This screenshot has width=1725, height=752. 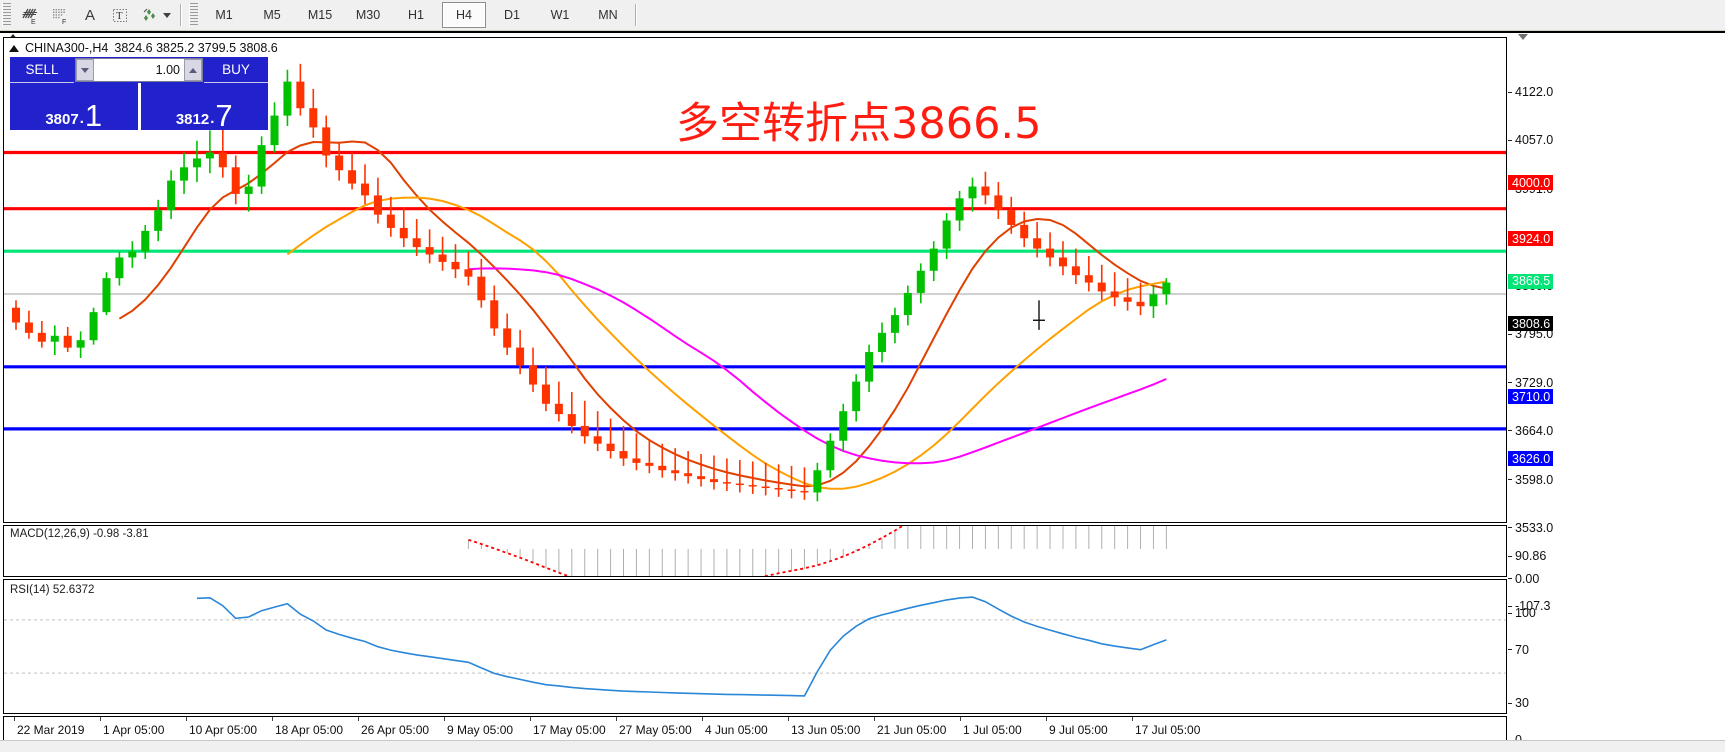 What do you see at coordinates (67, 48) in the screenshot?
I see `symbol-name: CHINA300-,H4` at bounding box center [67, 48].